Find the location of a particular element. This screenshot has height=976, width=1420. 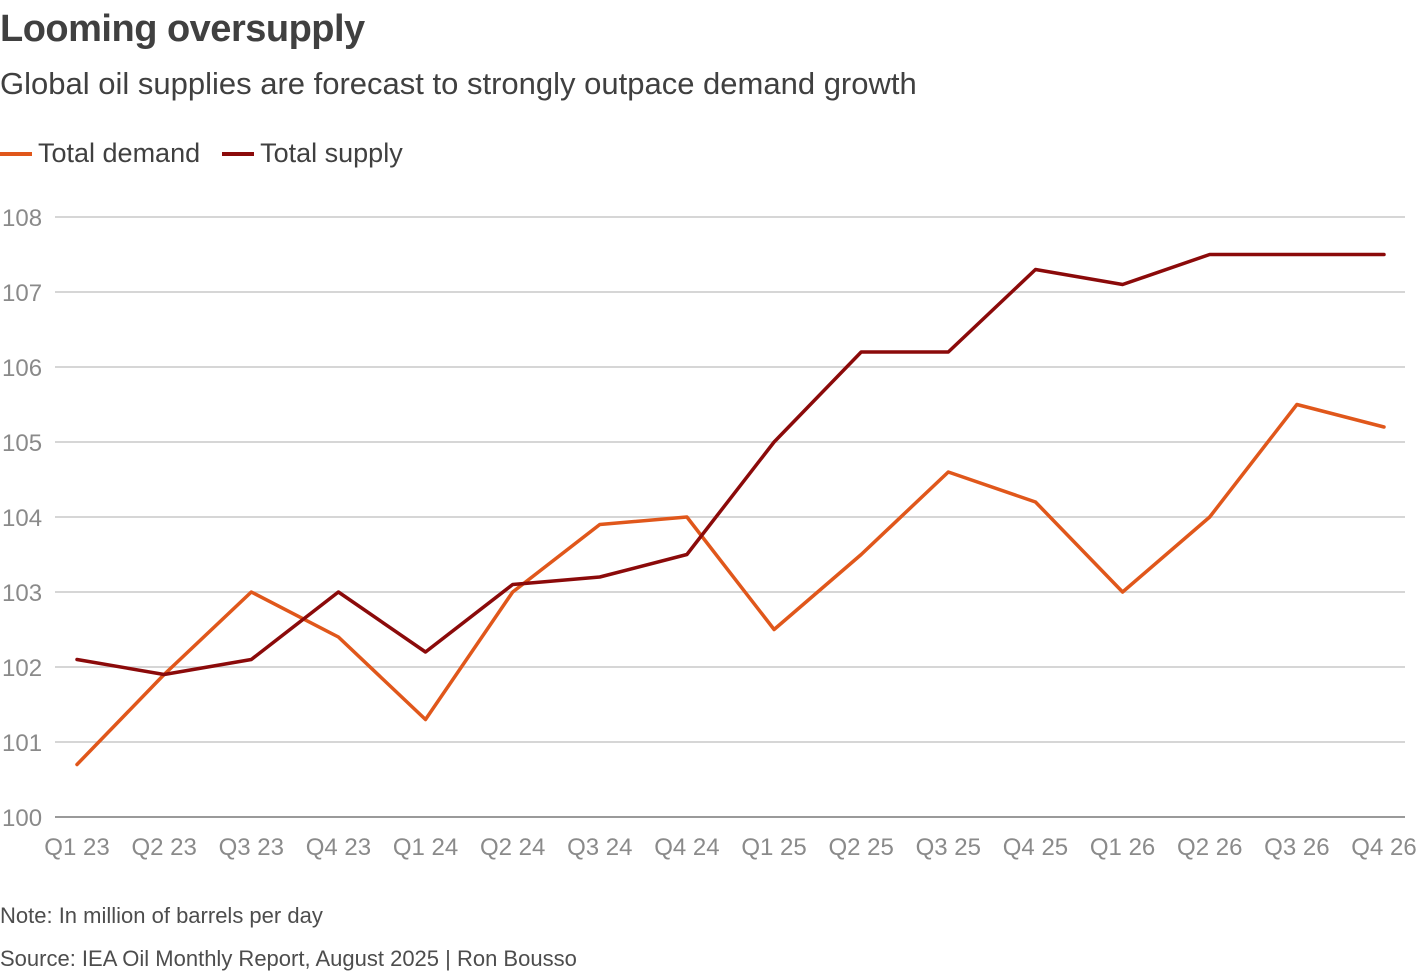

x-tick-label: Q4 26 is located at coordinates (1383, 847).